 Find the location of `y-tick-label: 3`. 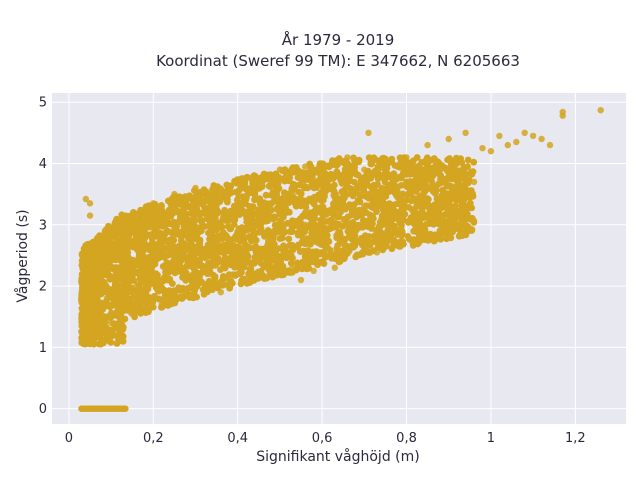

y-tick-label: 3 is located at coordinates (43, 225).